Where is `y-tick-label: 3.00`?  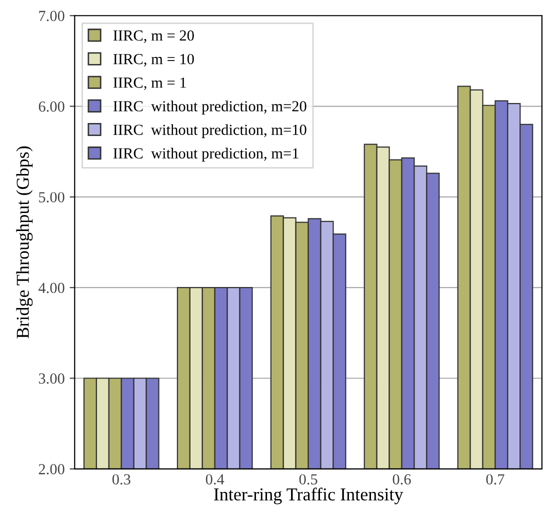
y-tick-label: 3.00 is located at coordinates (51, 378).